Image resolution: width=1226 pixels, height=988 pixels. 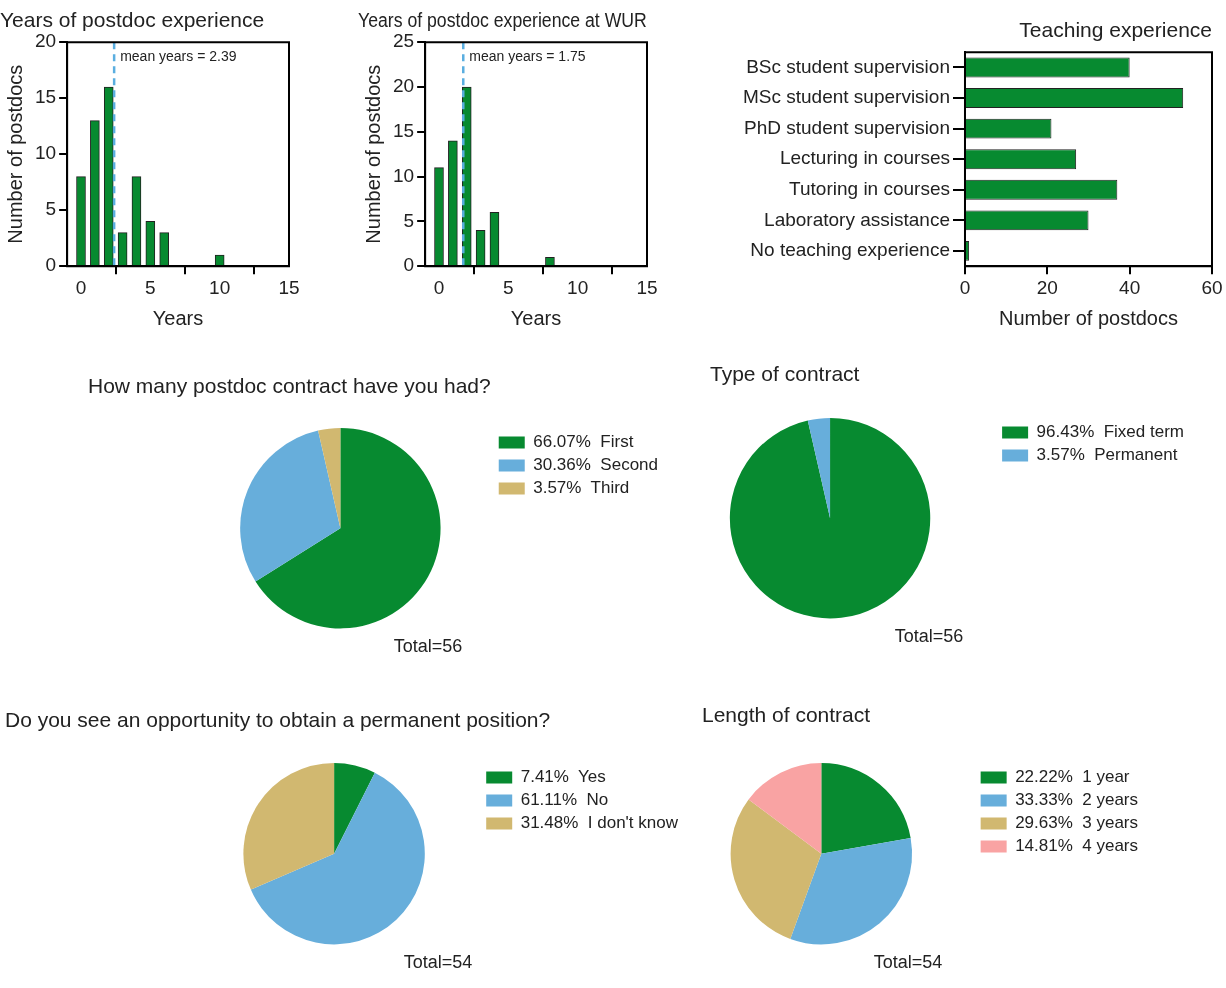 What do you see at coordinates (132, 20) in the screenshot?
I see `chart-title: Years of postdoc experience` at bounding box center [132, 20].